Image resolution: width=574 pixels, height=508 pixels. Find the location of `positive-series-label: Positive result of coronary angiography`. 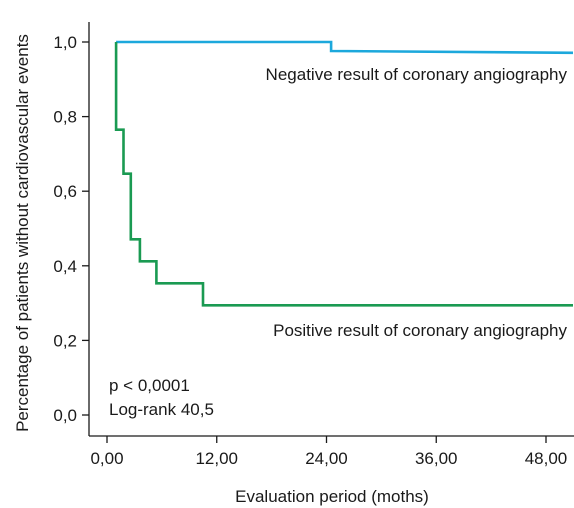

positive-series-label: Positive result of coronary angiography is located at coordinates (420, 330).